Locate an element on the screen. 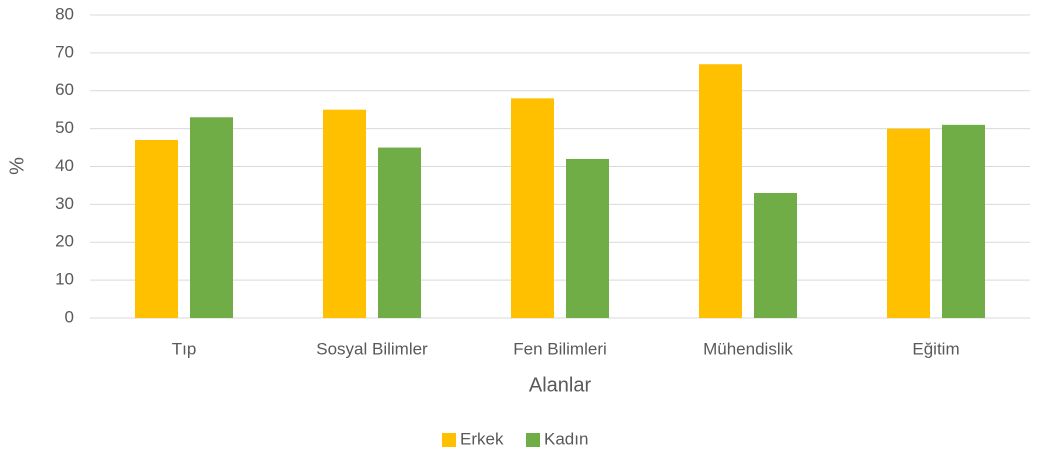 The height and width of the screenshot is (457, 1038). x-tick-label: Fen Bilimleri is located at coordinates (560, 348).